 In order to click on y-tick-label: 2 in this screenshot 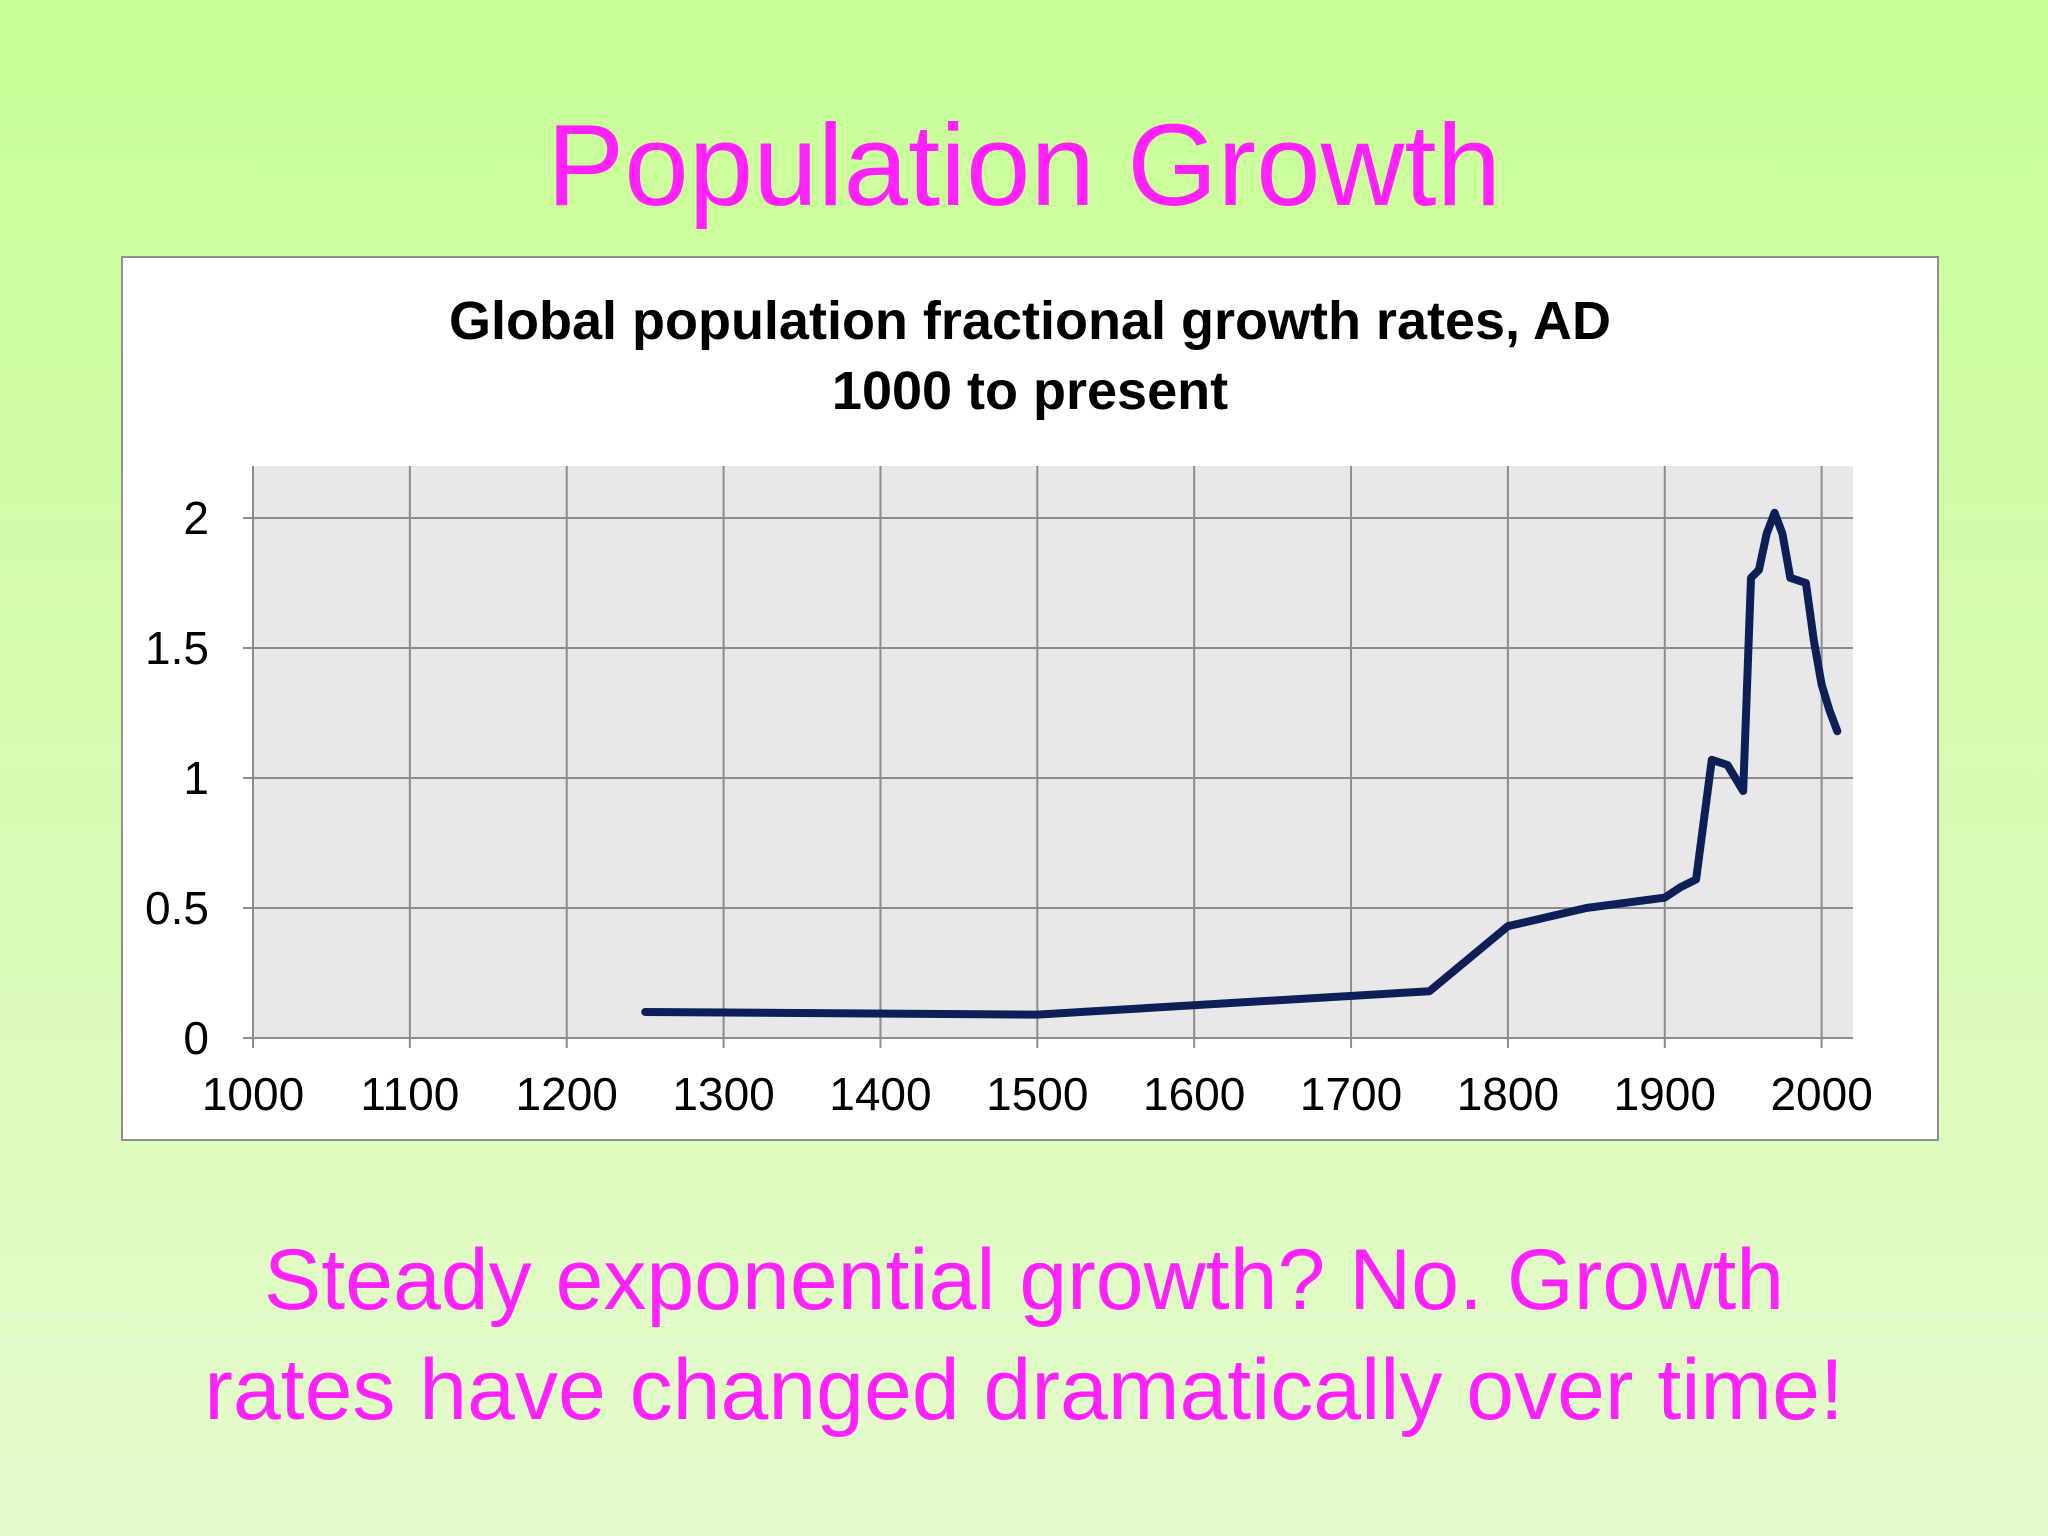, I will do `click(196, 518)`.